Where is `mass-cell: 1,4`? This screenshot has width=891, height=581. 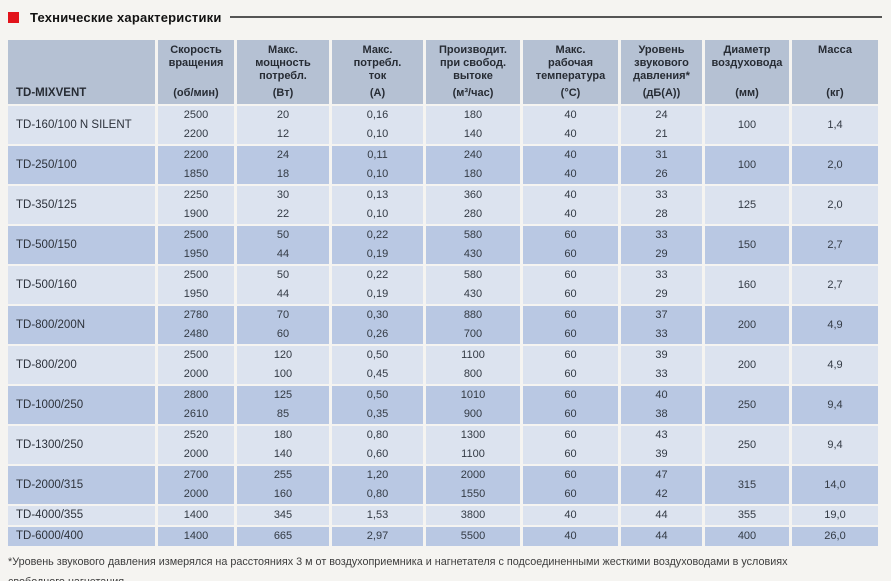
mass-cell: 1,4 is located at coordinates (835, 124).